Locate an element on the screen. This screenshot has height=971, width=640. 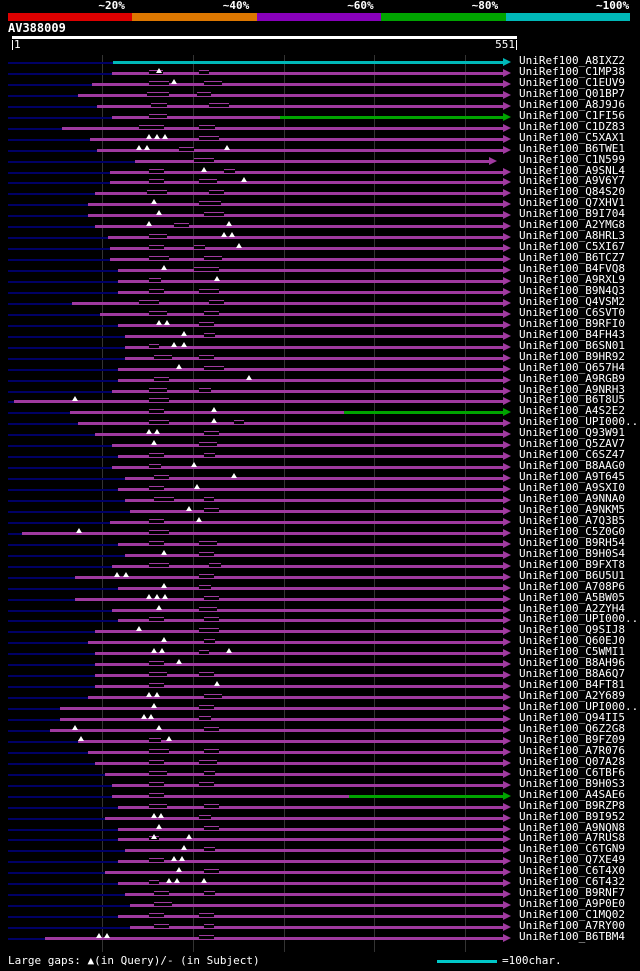
hit-label: UniRef100_Q01BP7 is located at coordinates (572, 93).